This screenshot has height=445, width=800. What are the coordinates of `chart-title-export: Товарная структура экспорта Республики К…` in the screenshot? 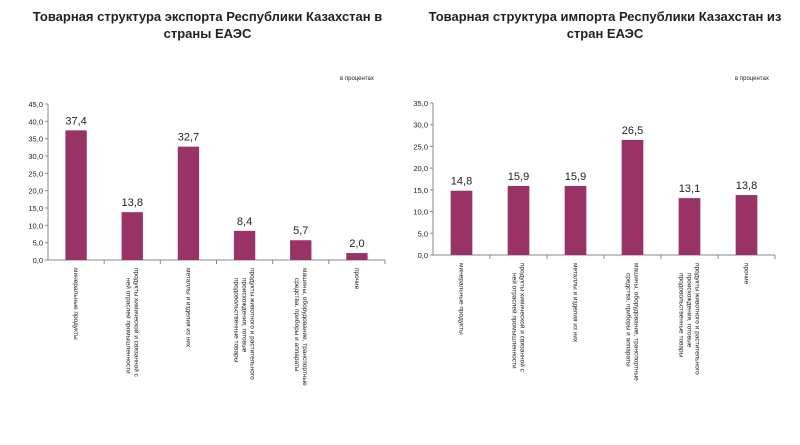 It's located at (207, 25).